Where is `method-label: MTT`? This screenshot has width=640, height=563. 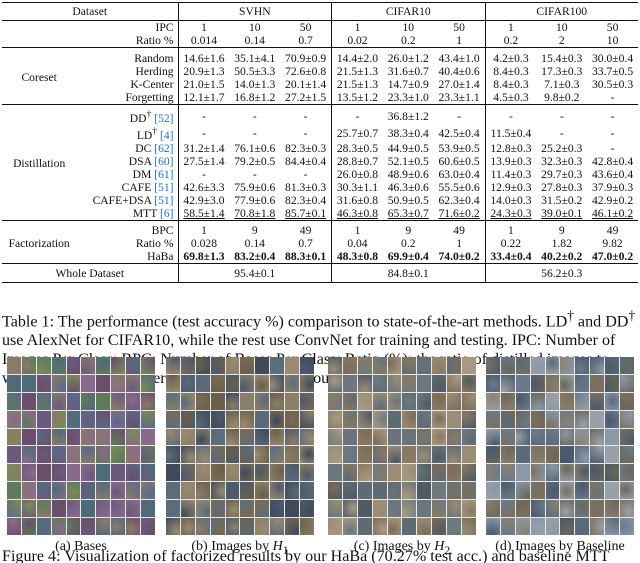
method-label: MTT is located at coordinates (145, 213).